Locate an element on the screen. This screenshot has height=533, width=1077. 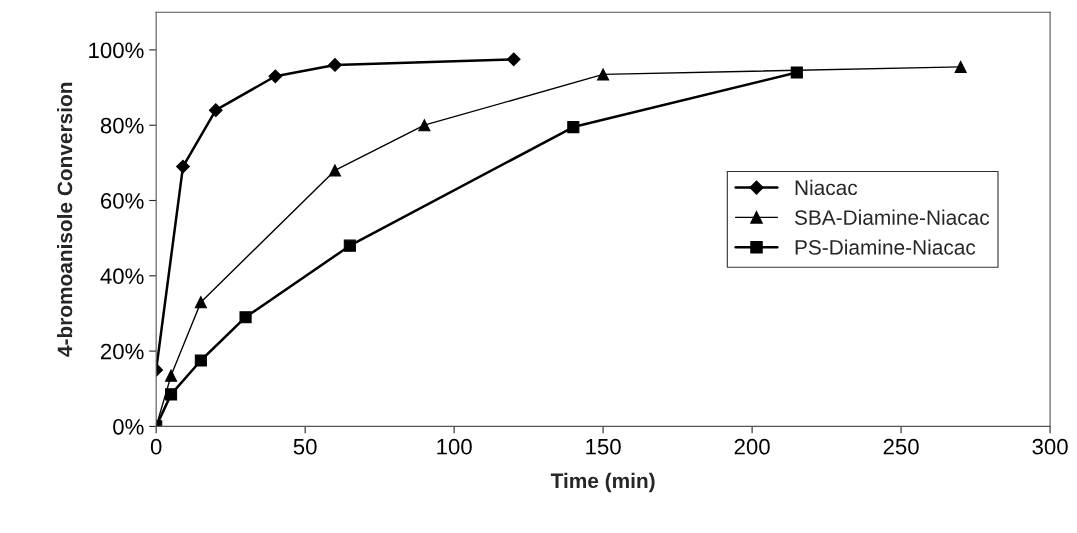
x-tick-label: 200 is located at coordinates (752, 446).